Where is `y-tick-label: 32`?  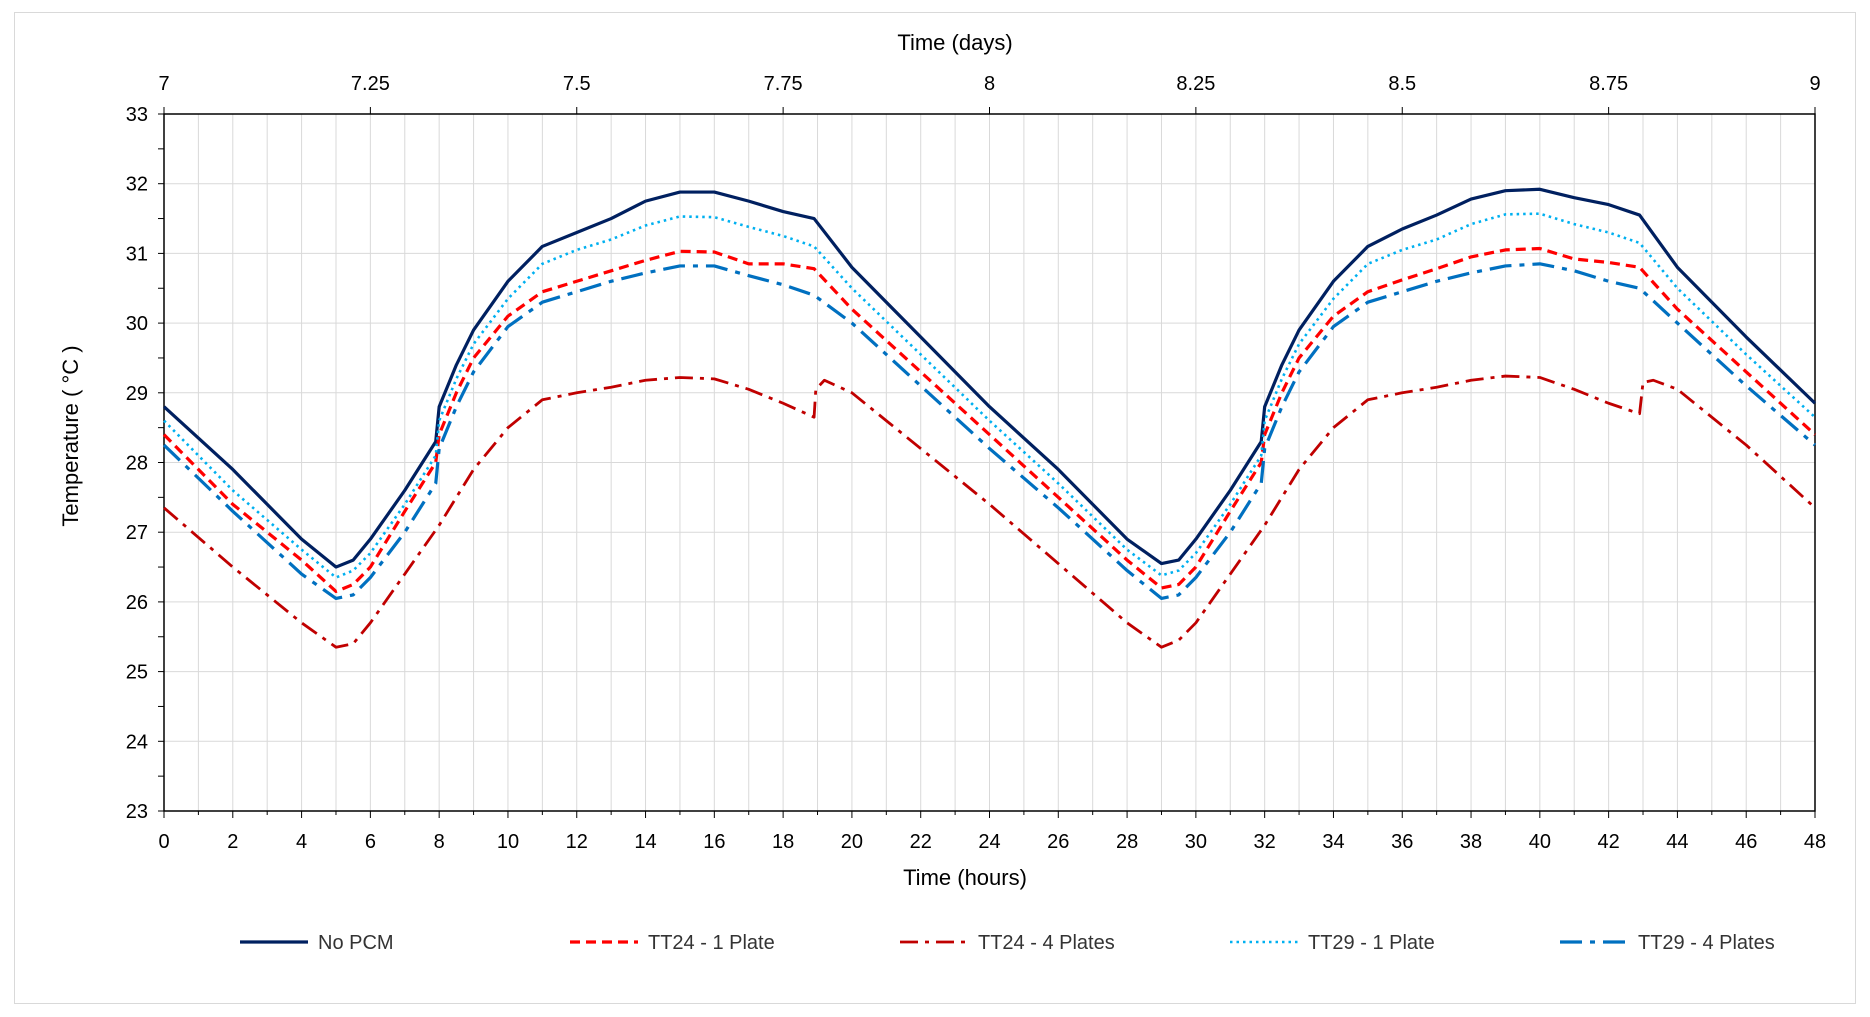 y-tick-label: 32 is located at coordinates (137, 185).